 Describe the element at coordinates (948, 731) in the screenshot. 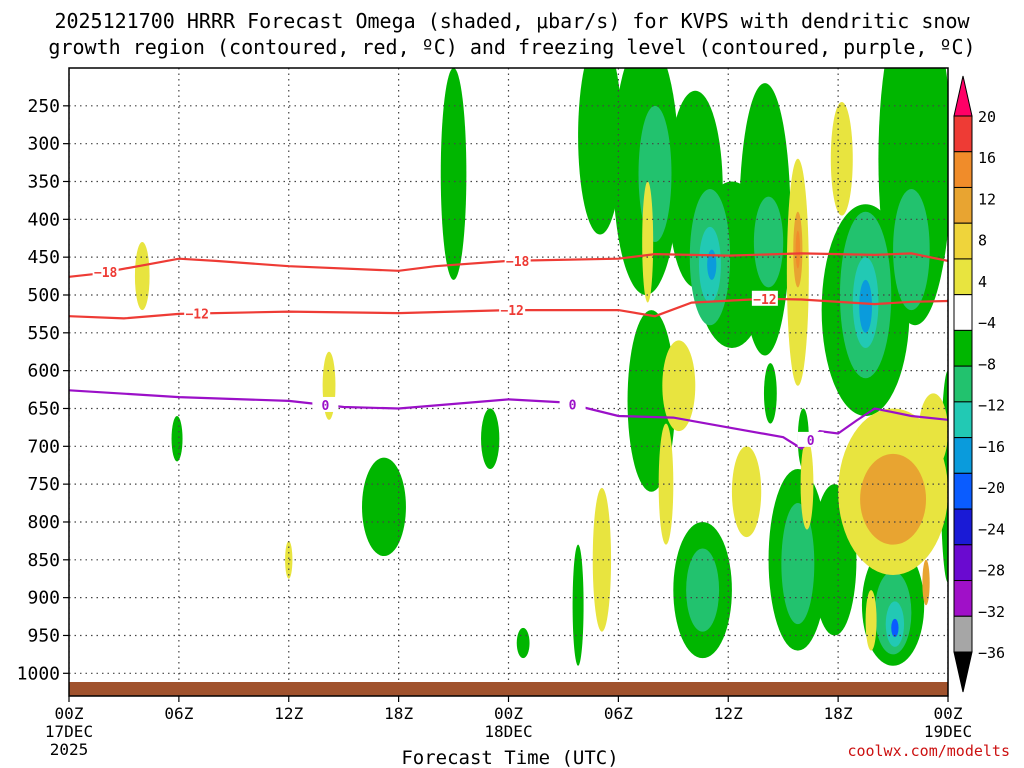

I see `x-tick-date-48: 19DEC` at that location.